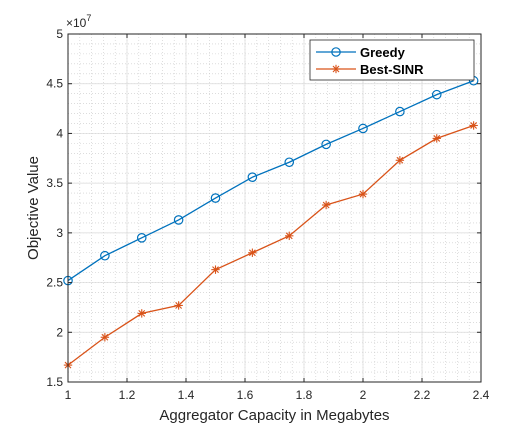  I want to click on legend-entry-greedy: Greedy, so click(361, 52).